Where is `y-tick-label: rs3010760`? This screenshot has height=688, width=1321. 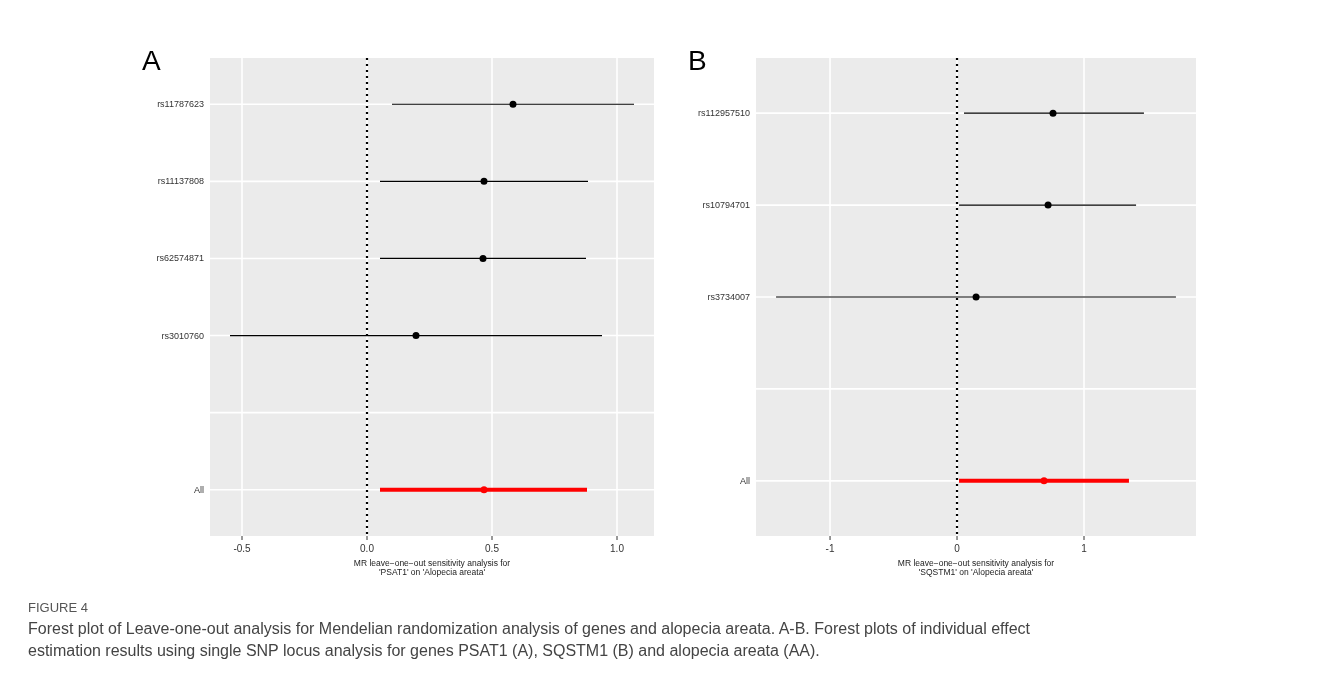 y-tick-label: rs3010760 is located at coordinates (182, 335).